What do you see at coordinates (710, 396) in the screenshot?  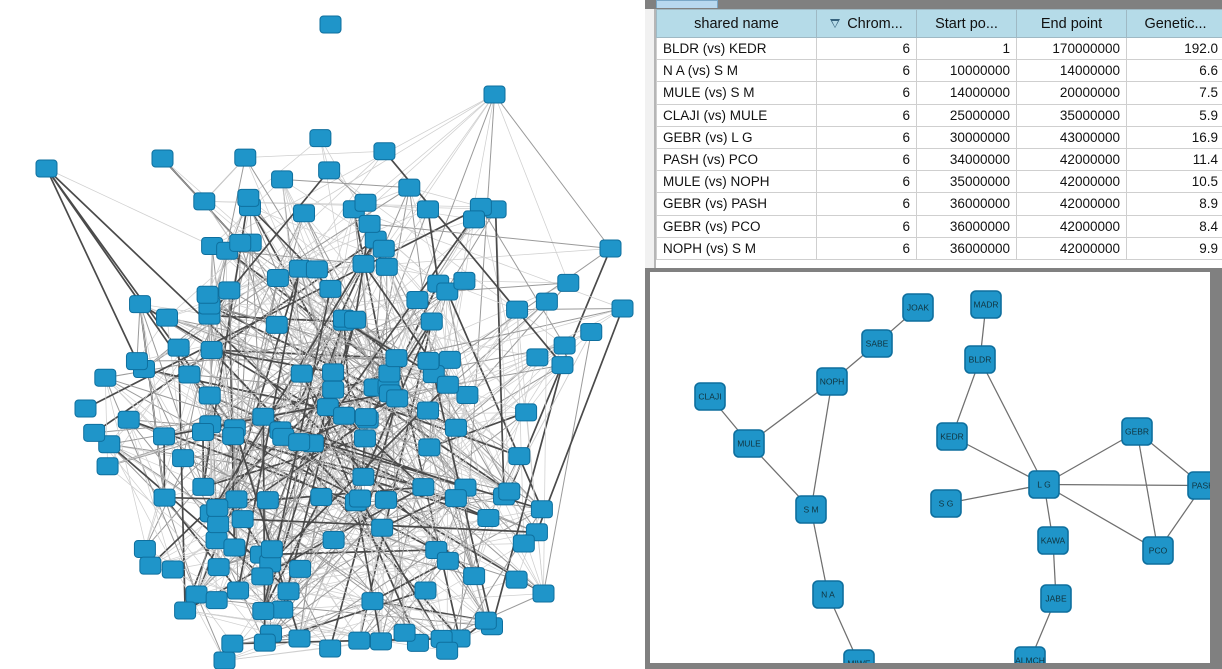 I see `network-node-claji: CLAJI` at bounding box center [710, 396].